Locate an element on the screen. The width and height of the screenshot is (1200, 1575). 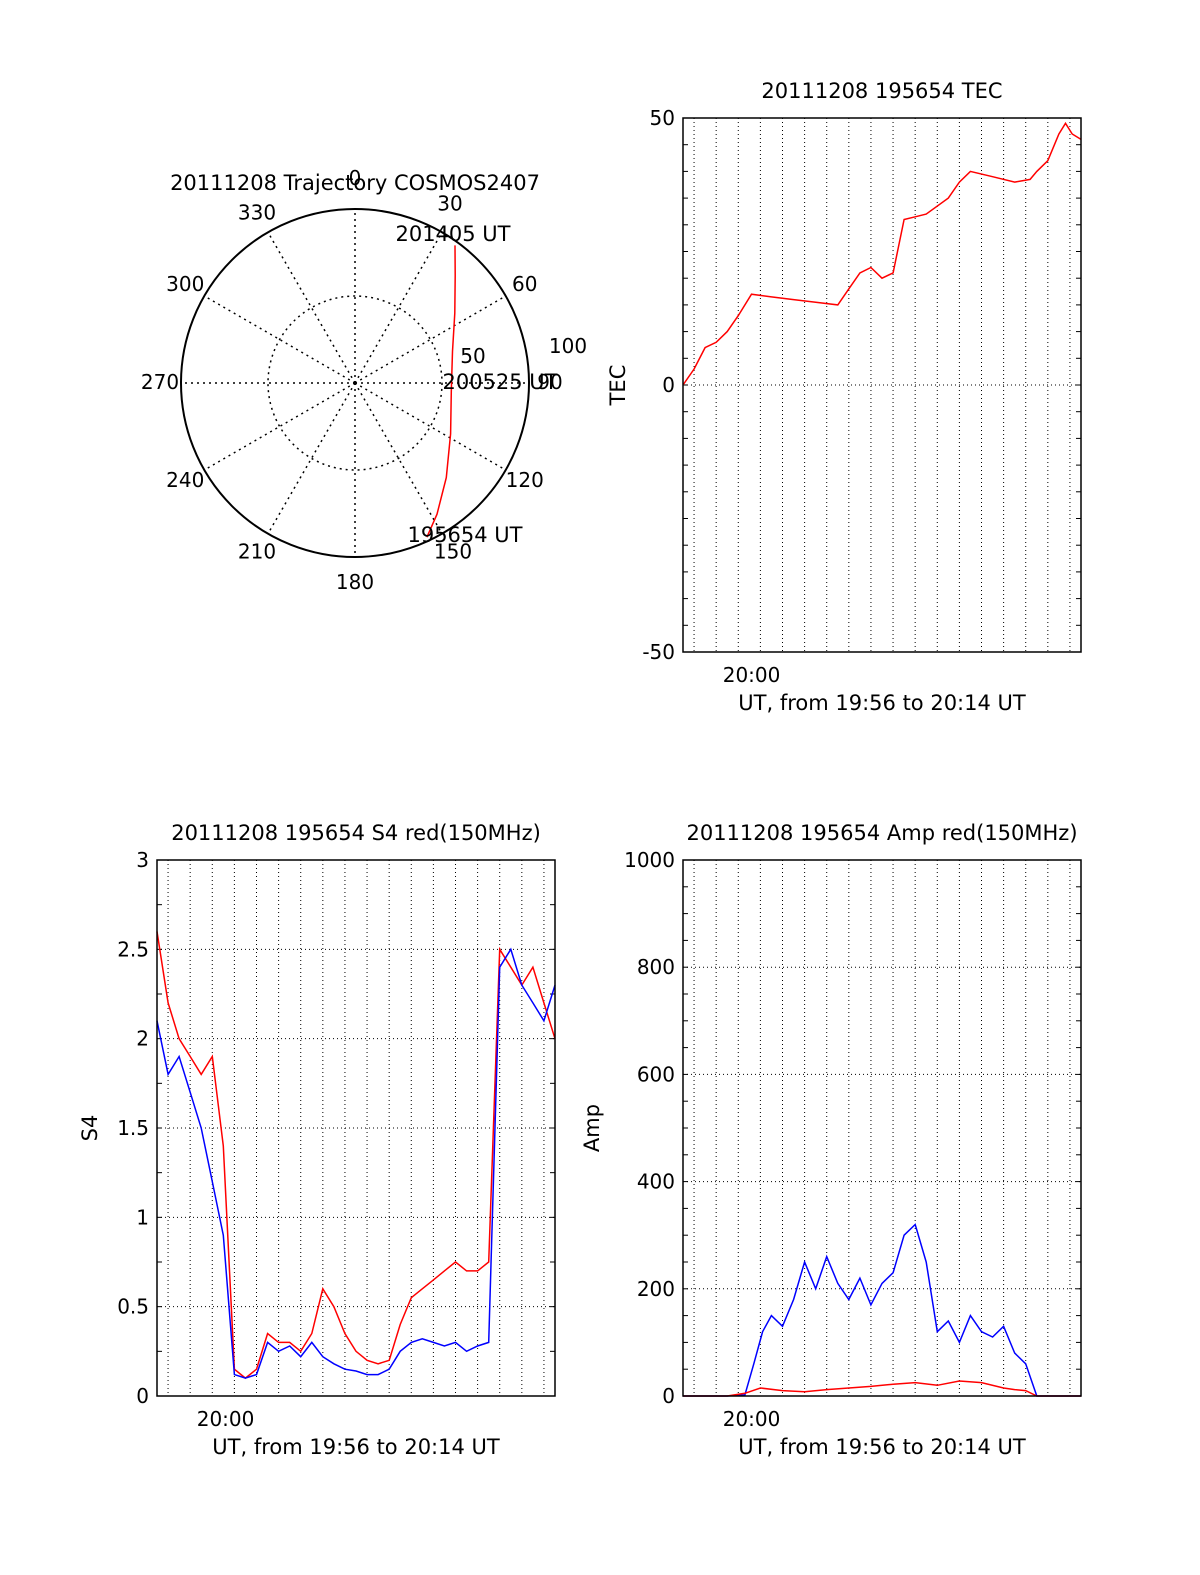
y-tick-label: 400 is located at coordinates (656, 1182).